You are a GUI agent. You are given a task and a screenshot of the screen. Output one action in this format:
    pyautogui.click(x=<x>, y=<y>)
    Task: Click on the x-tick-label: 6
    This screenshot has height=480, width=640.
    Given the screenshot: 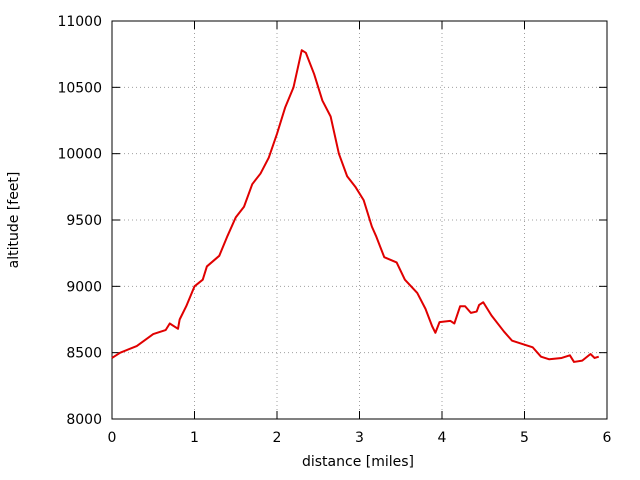 What is the action you would take?
    pyautogui.click(x=607, y=438)
    